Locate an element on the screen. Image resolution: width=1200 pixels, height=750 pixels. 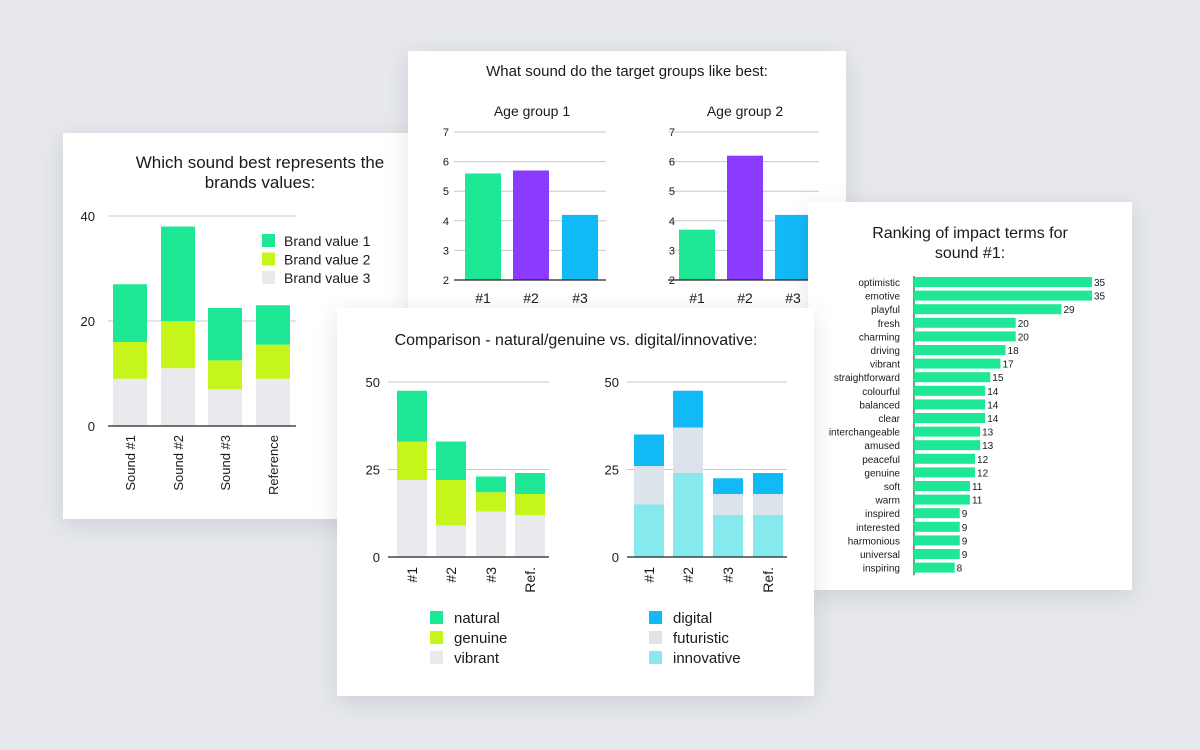
value-label: 11 is located at coordinates (977, 487).